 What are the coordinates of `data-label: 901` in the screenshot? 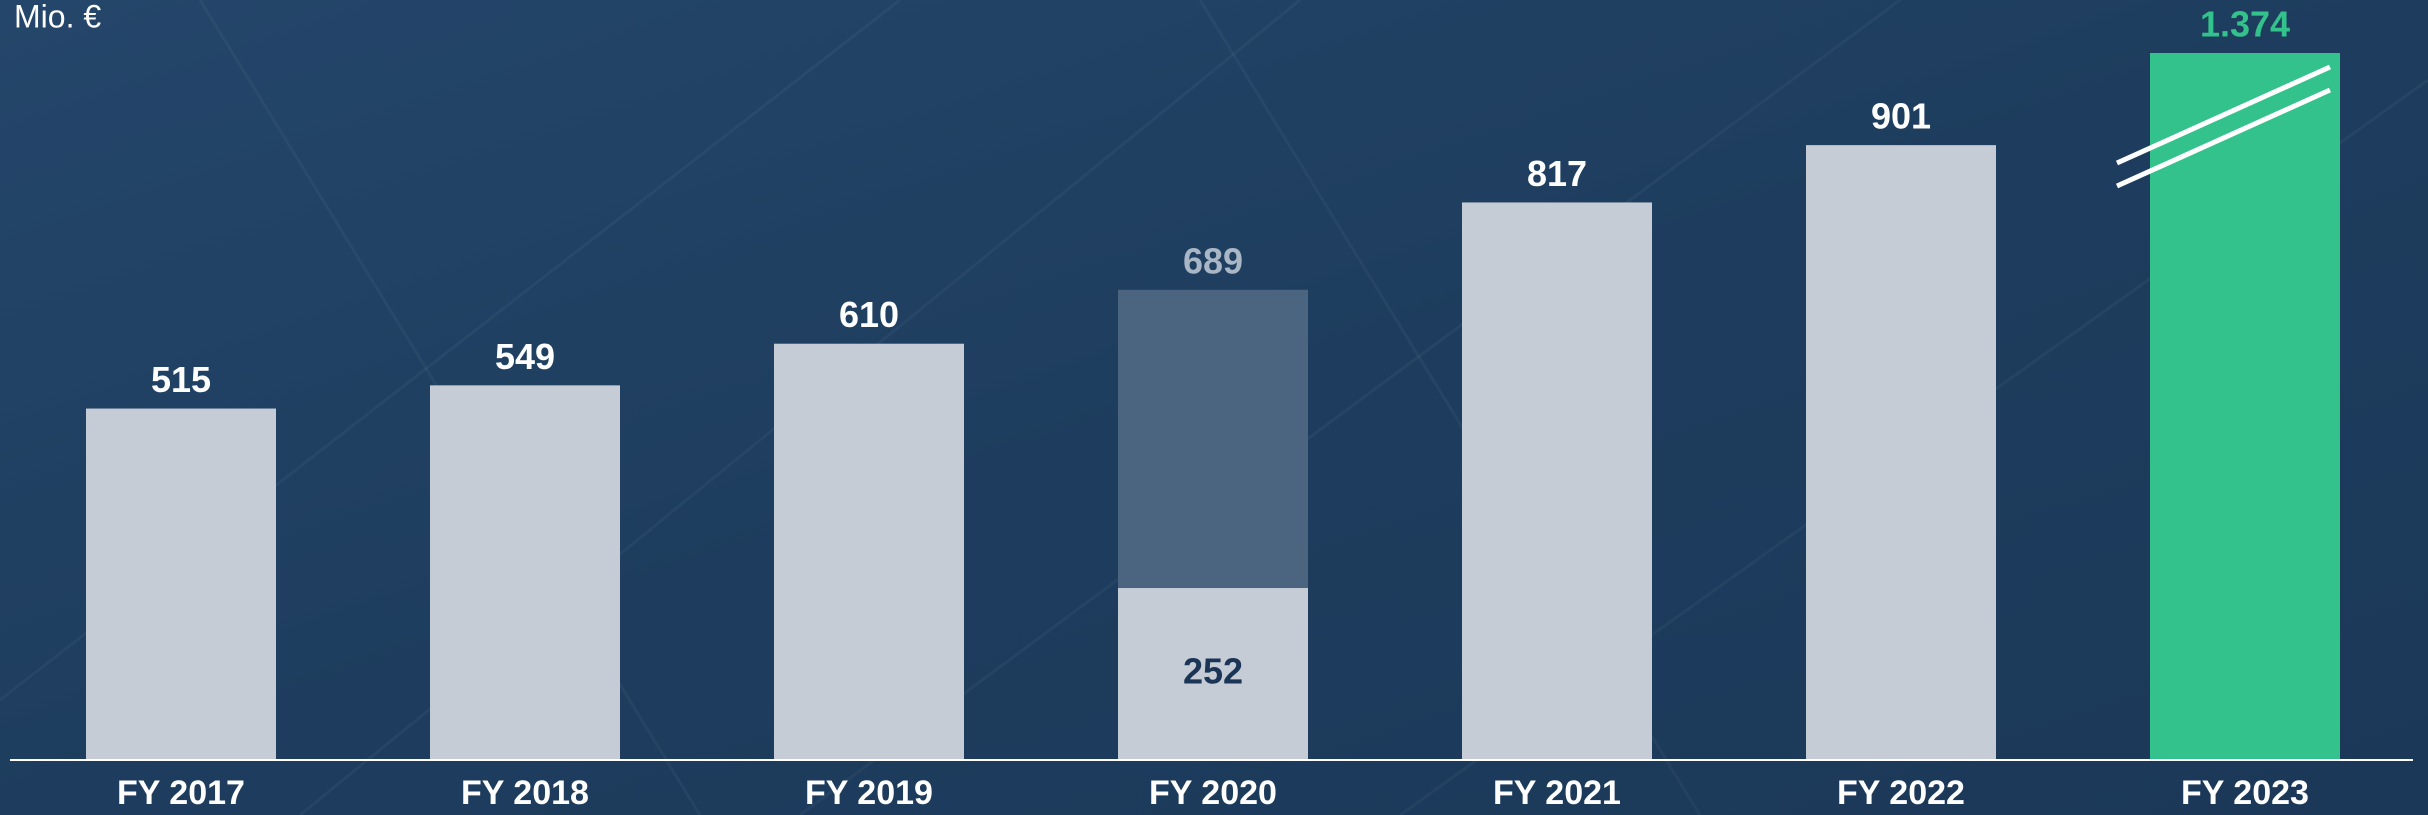 It's located at (1901, 116).